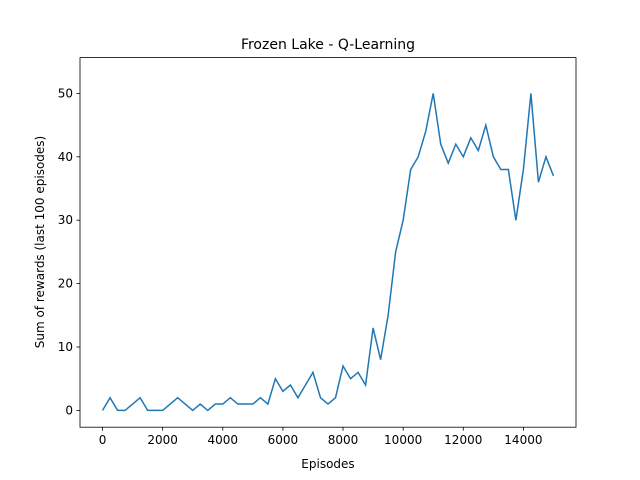 The height and width of the screenshot is (480, 640). What do you see at coordinates (65, 347) in the screenshot?
I see `y-tick-label: 10` at bounding box center [65, 347].